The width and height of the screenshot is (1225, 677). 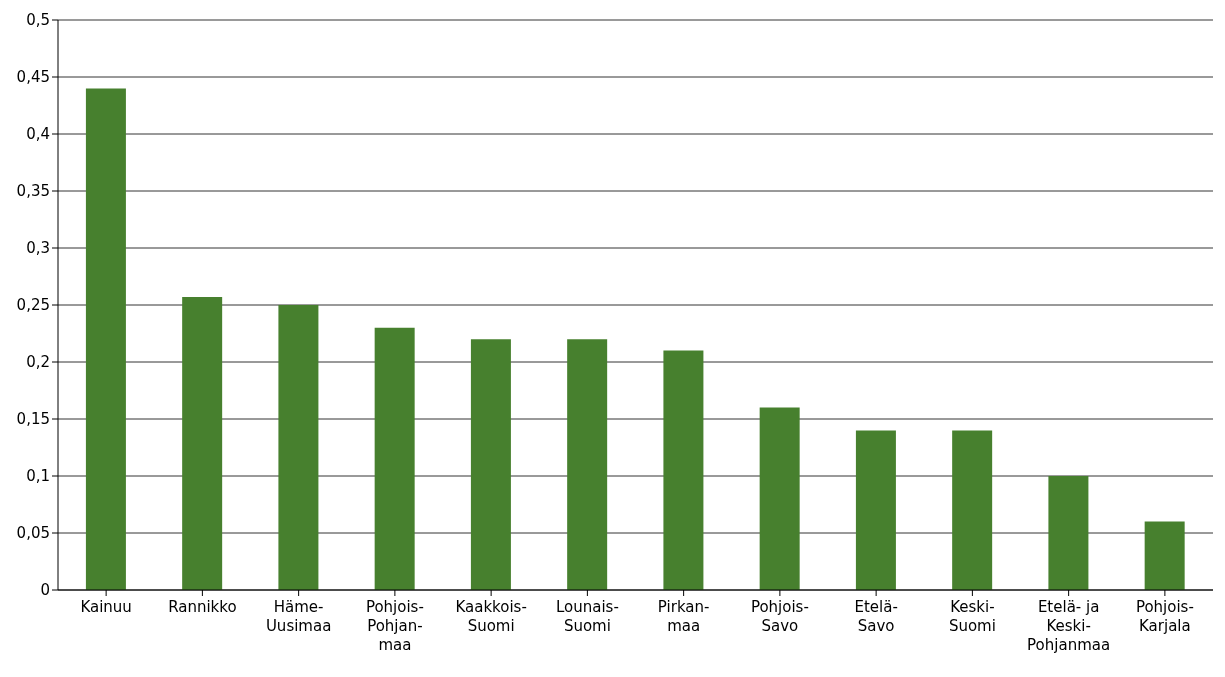 What do you see at coordinates (33, 305) in the screenshot?
I see `y-tick-label: 0,25` at bounding box center [33, 305].